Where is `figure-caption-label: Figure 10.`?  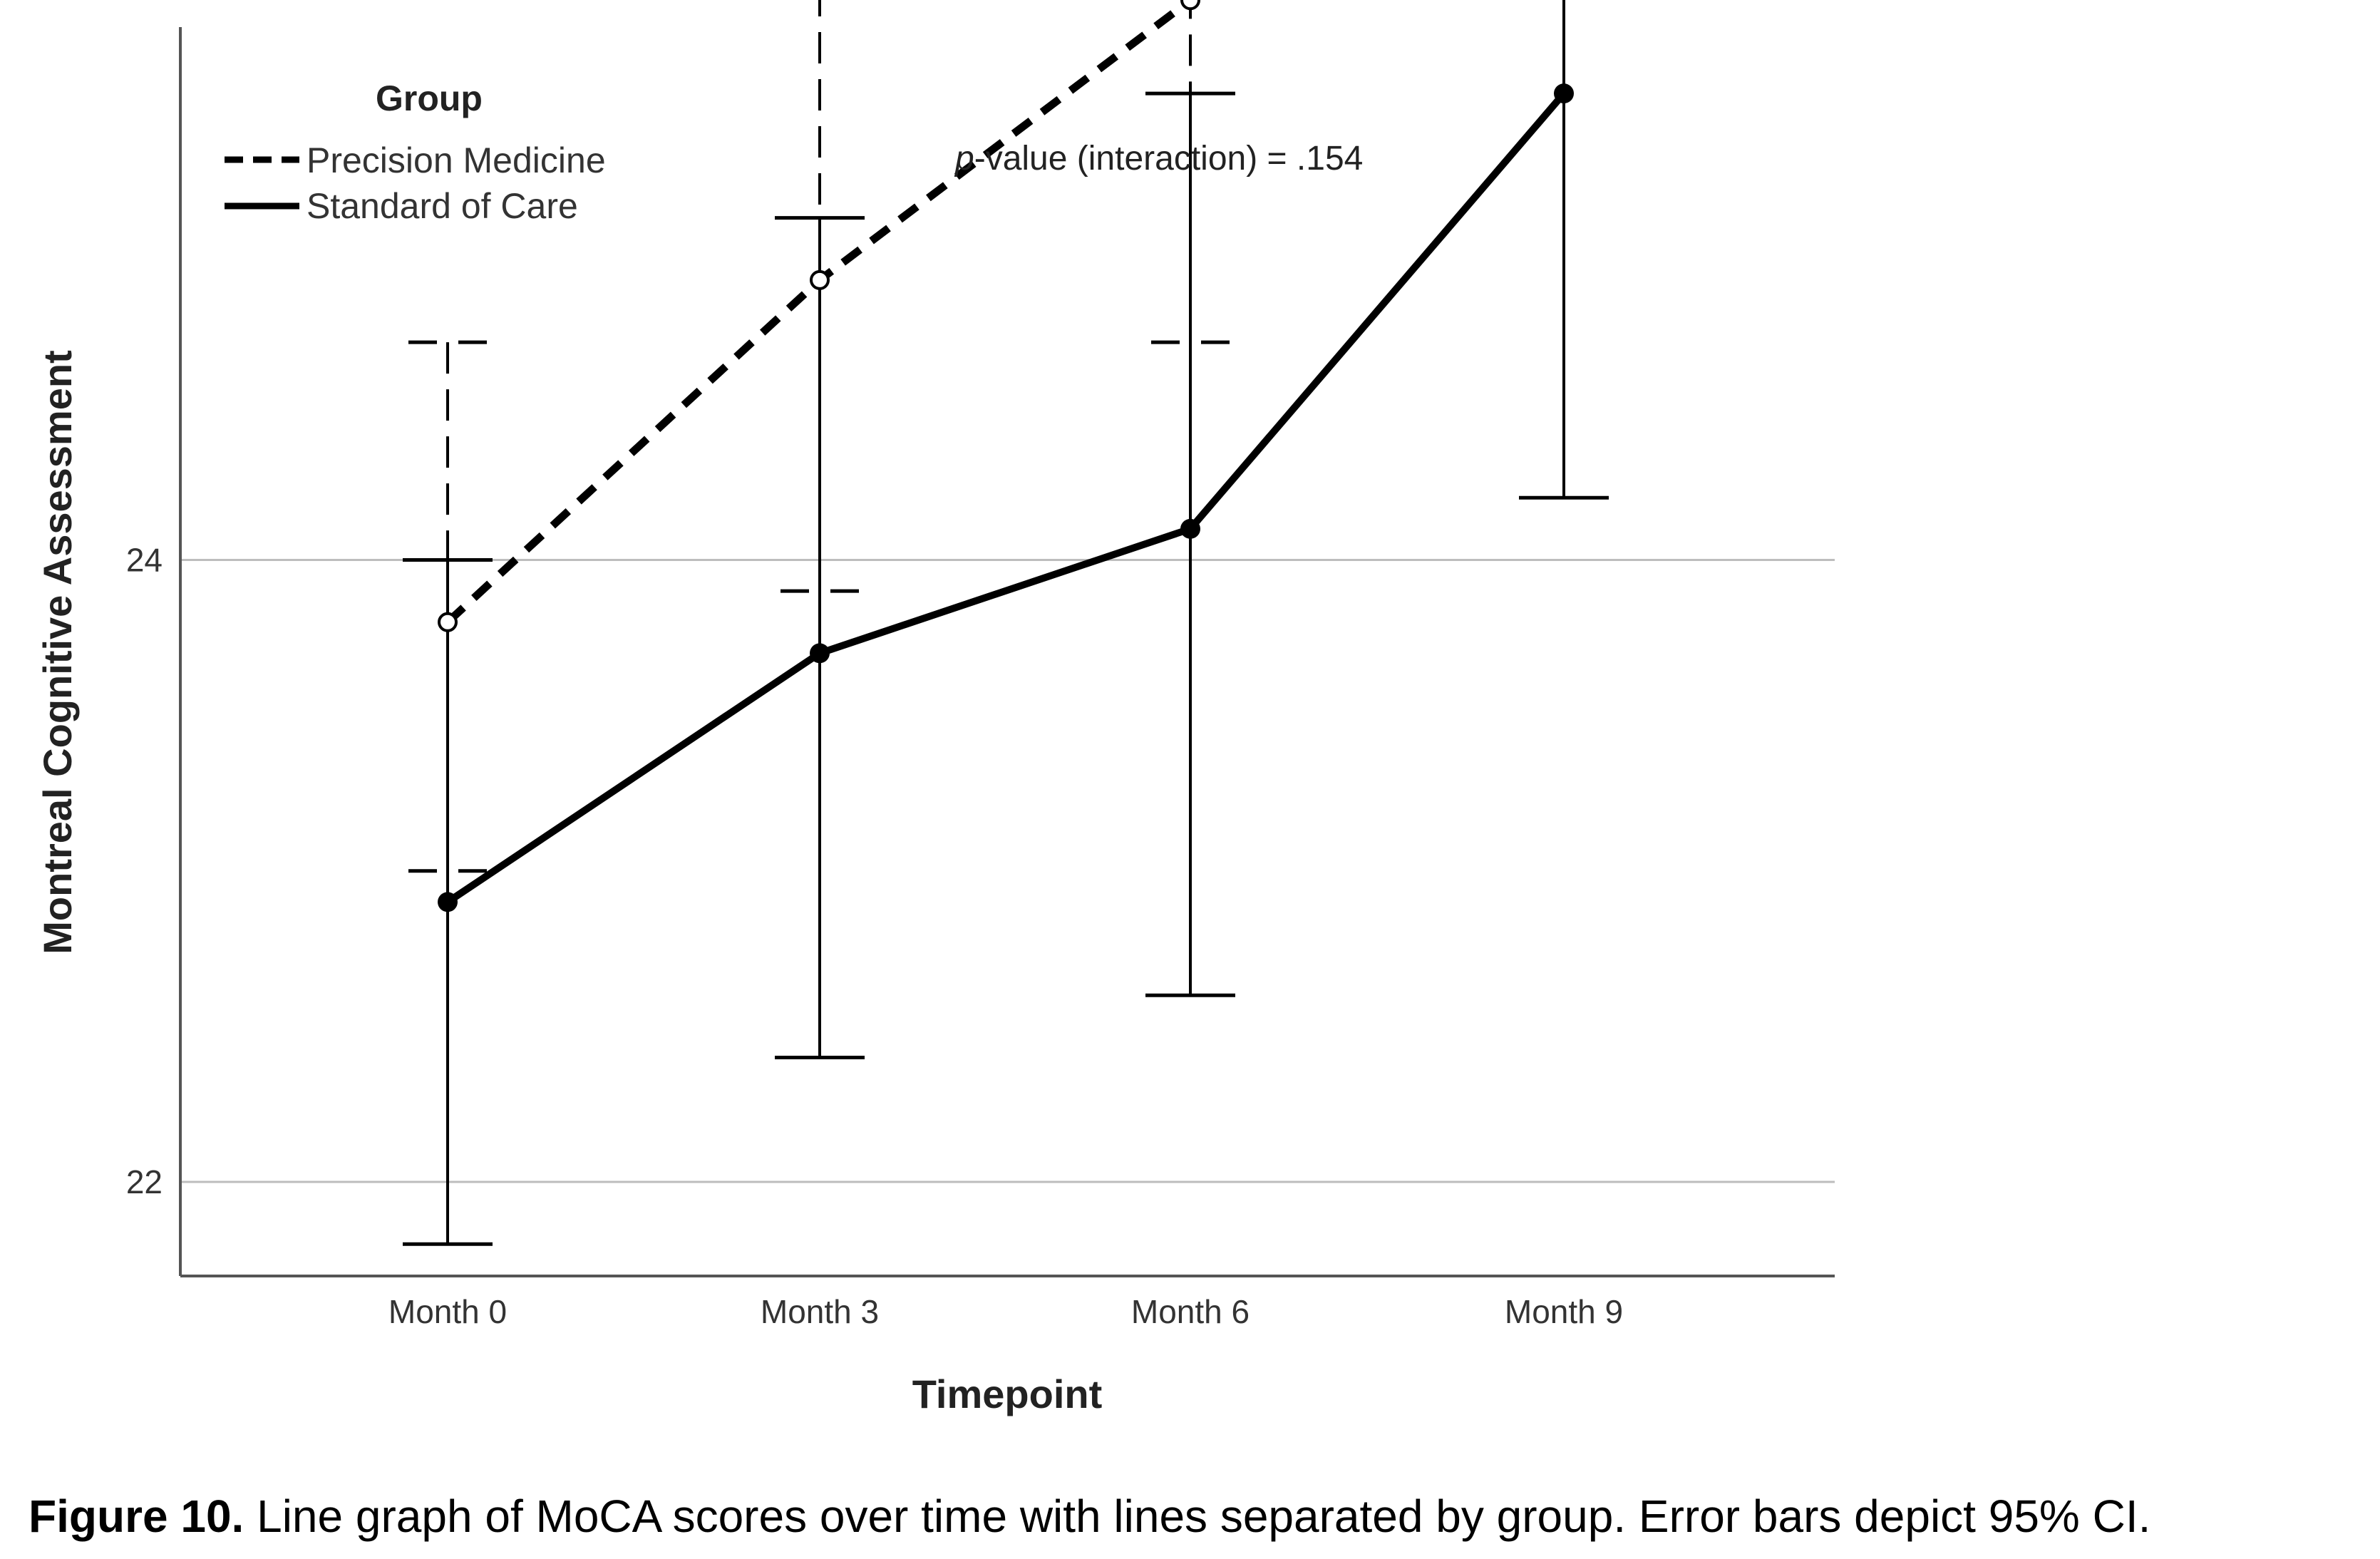
figure-caption-label: Figure 10. is located at coordinates (136, 1517).